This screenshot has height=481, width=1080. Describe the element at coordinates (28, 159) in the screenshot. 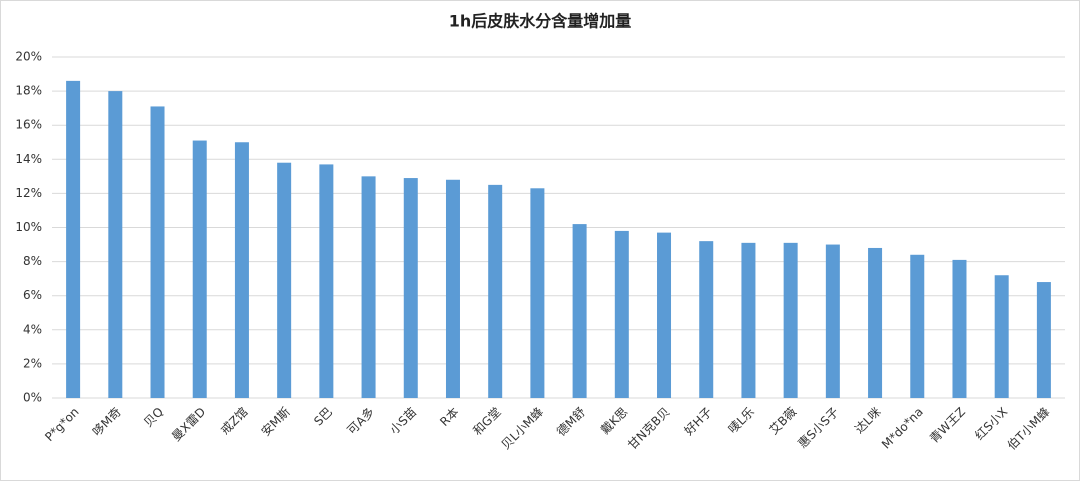

I see `y-tick-label: 14%` at that location.